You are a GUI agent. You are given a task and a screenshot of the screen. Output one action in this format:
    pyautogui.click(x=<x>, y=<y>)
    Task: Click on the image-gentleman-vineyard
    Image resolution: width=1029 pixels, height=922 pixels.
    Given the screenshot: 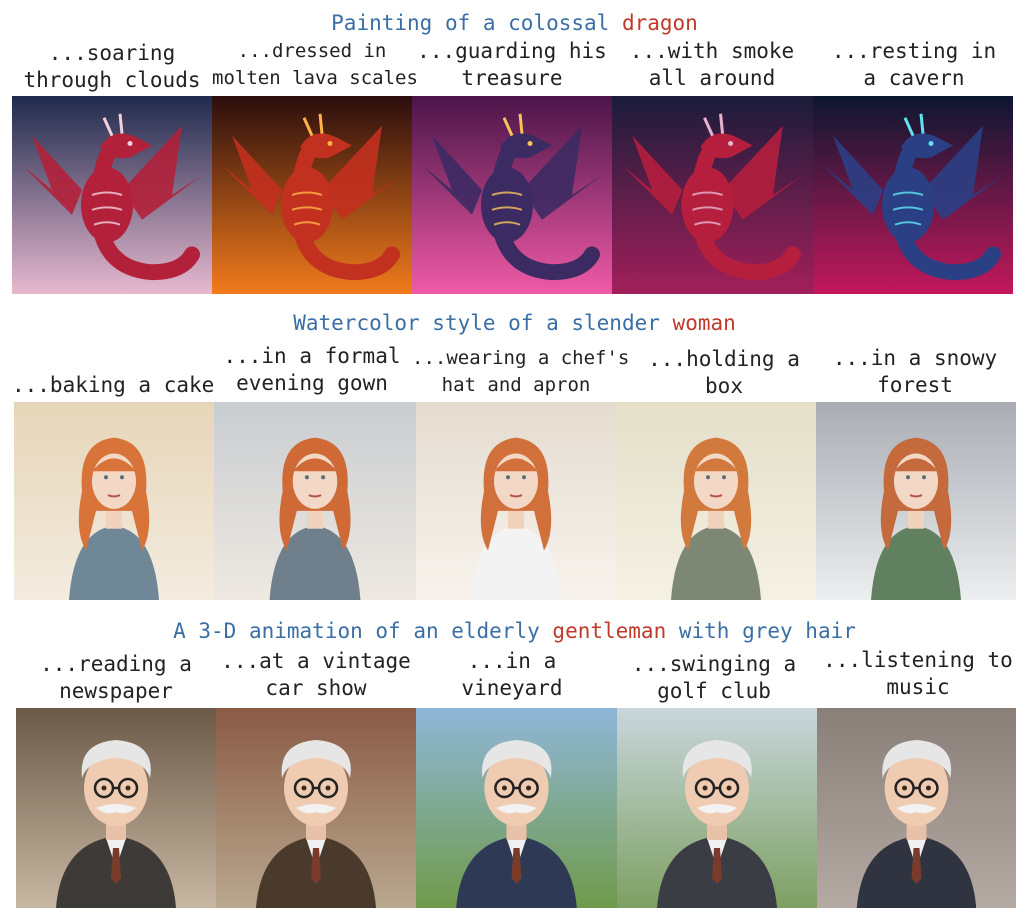 What is the action you would take?
    pyautogui.click(x=516, y=808)
    